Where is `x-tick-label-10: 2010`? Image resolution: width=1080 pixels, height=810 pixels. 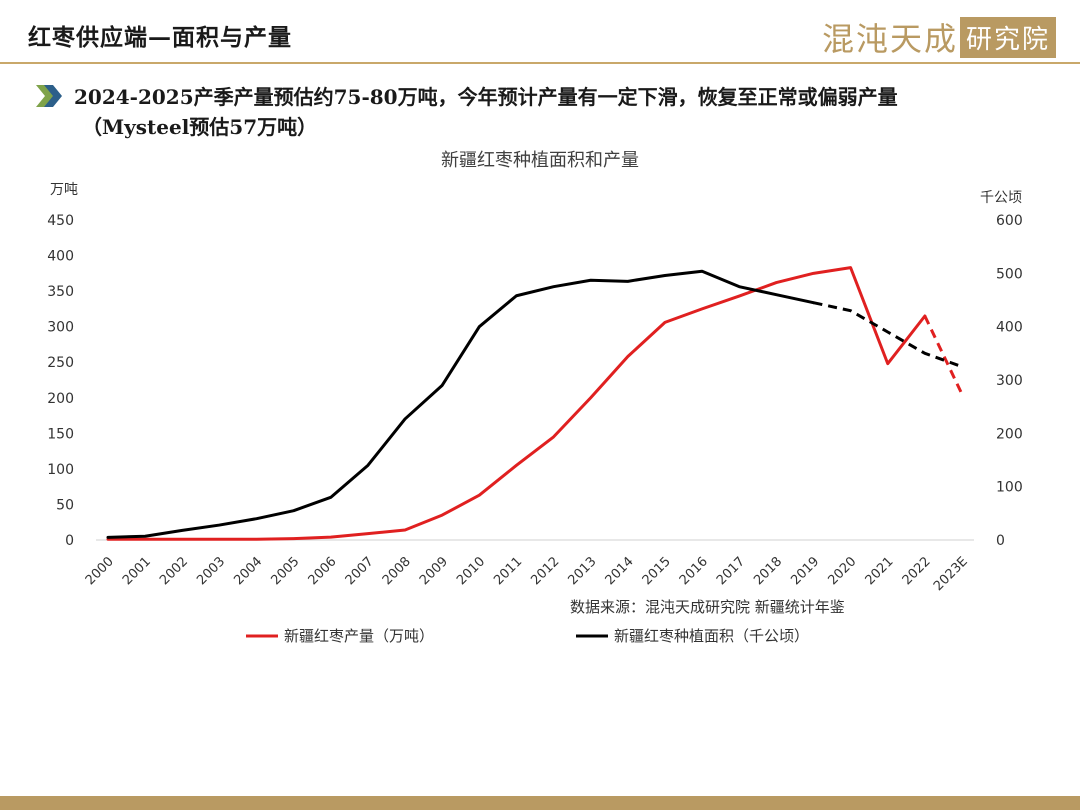
x-tick-label-10: 2010 is located at coordinates (471, 571).